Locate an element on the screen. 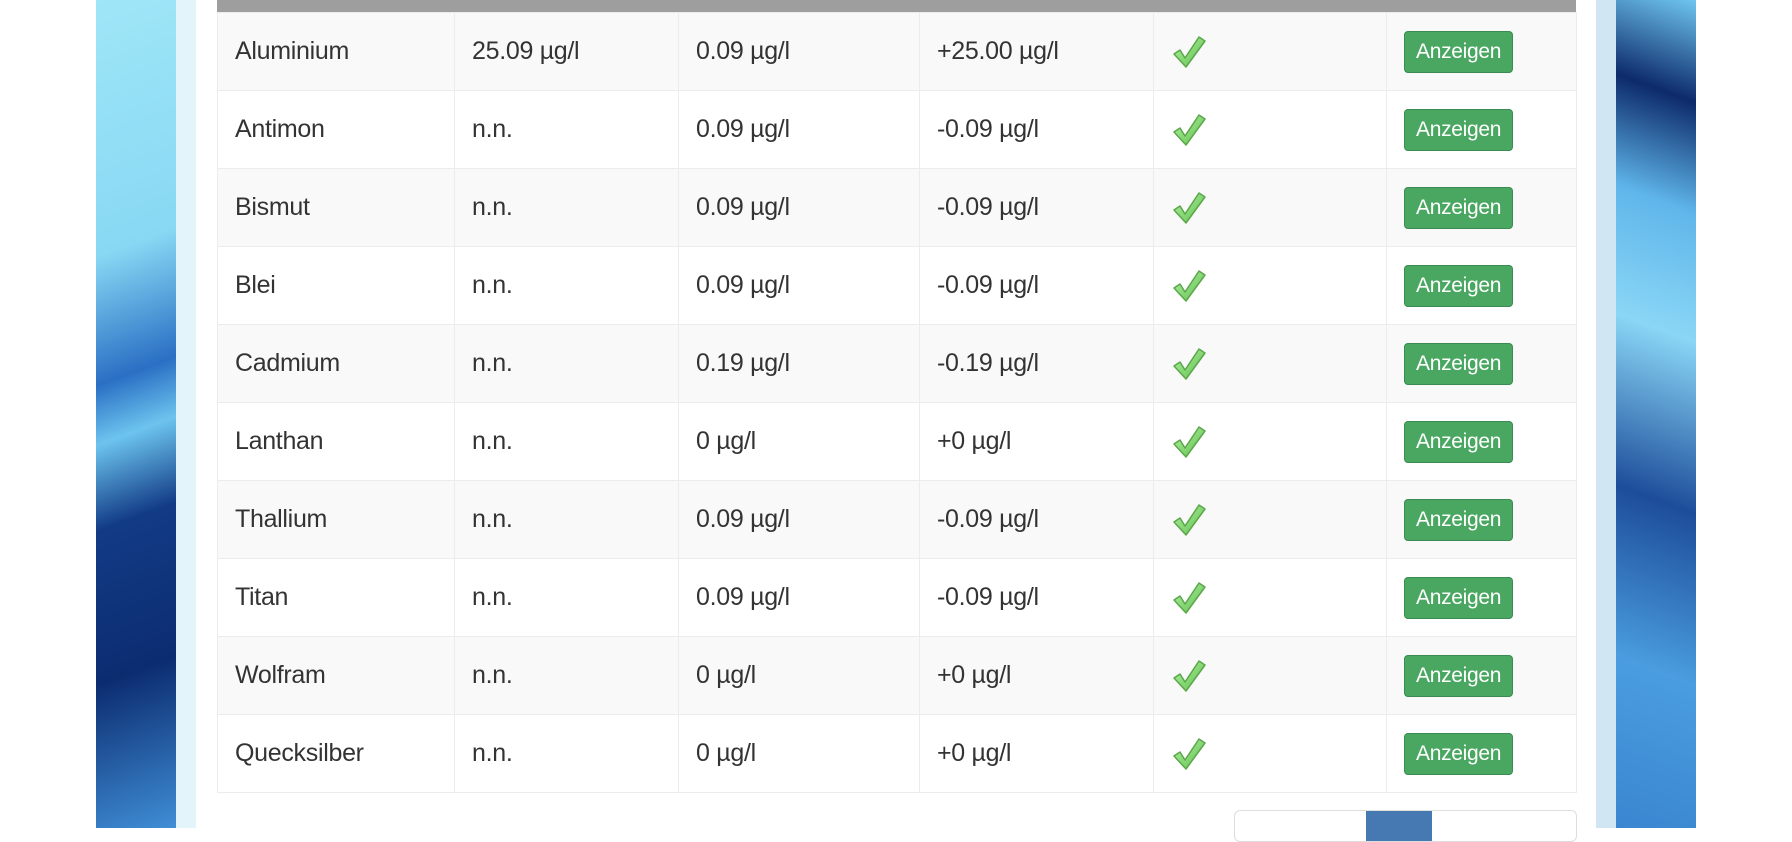 This screenshot has width=1792, height=842. table-header is located at coordinates (896, 6).